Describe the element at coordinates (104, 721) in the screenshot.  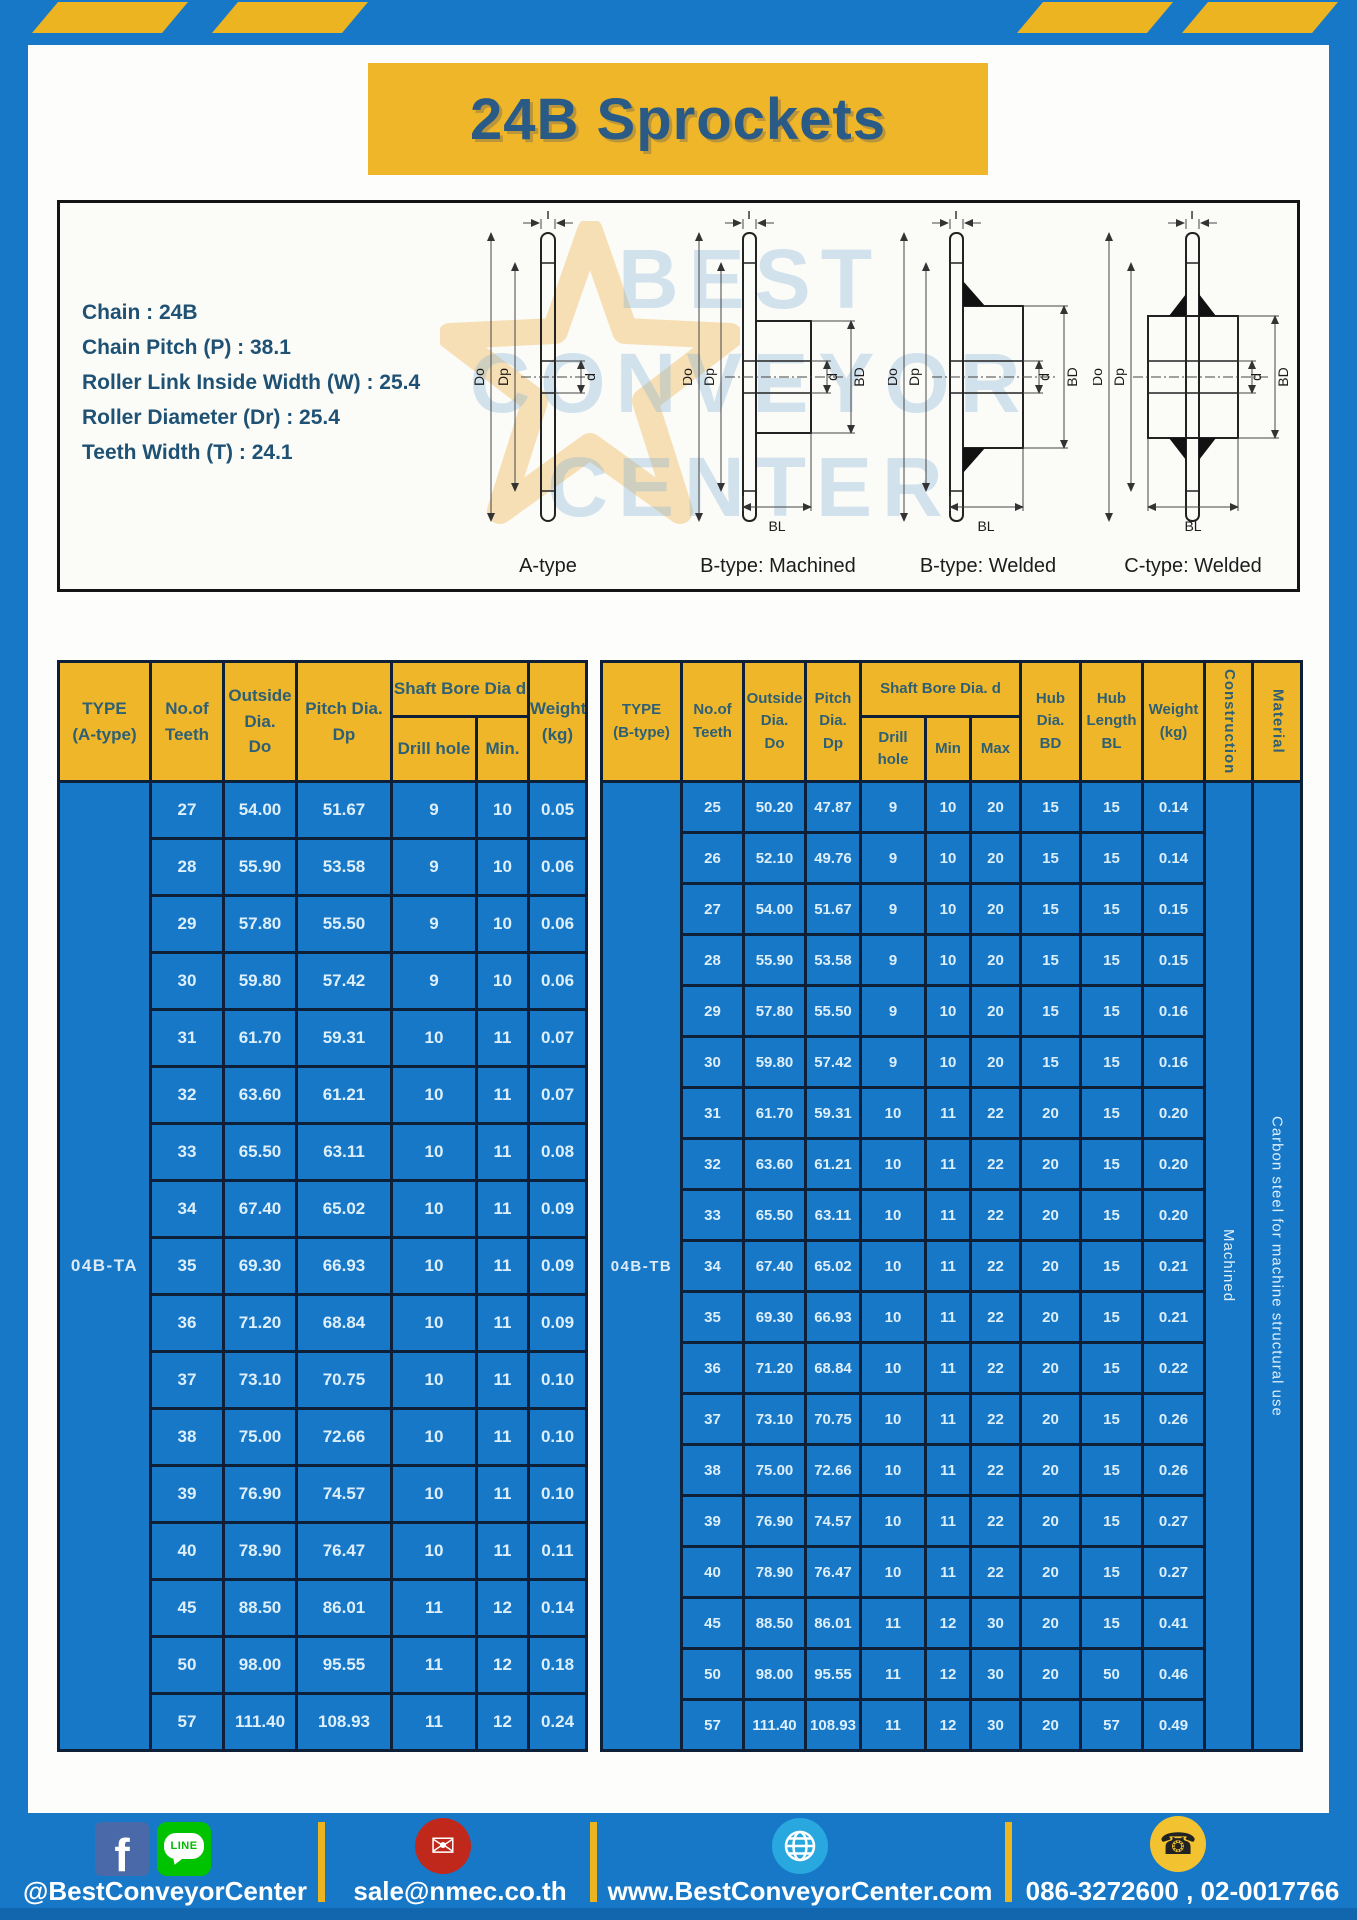
I see `col-header-type: TYPE (A-type)` at that location.